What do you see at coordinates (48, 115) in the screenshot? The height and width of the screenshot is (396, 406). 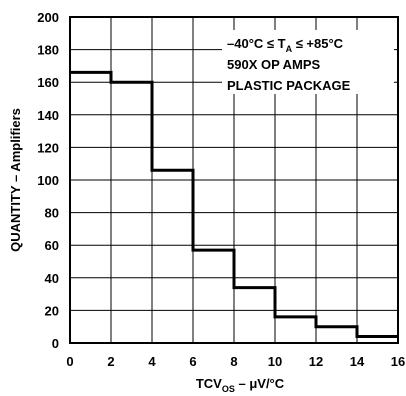 I see `y-tick-label-140: 140` at bounding box center [48, 115].